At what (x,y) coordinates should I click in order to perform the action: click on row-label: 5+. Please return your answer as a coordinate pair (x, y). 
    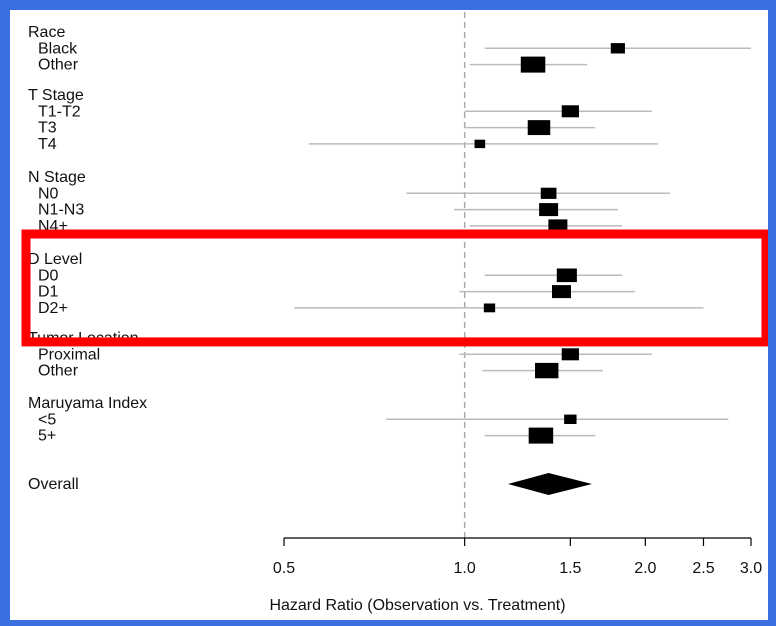
    Looking at the image, I should click on (47, 436).